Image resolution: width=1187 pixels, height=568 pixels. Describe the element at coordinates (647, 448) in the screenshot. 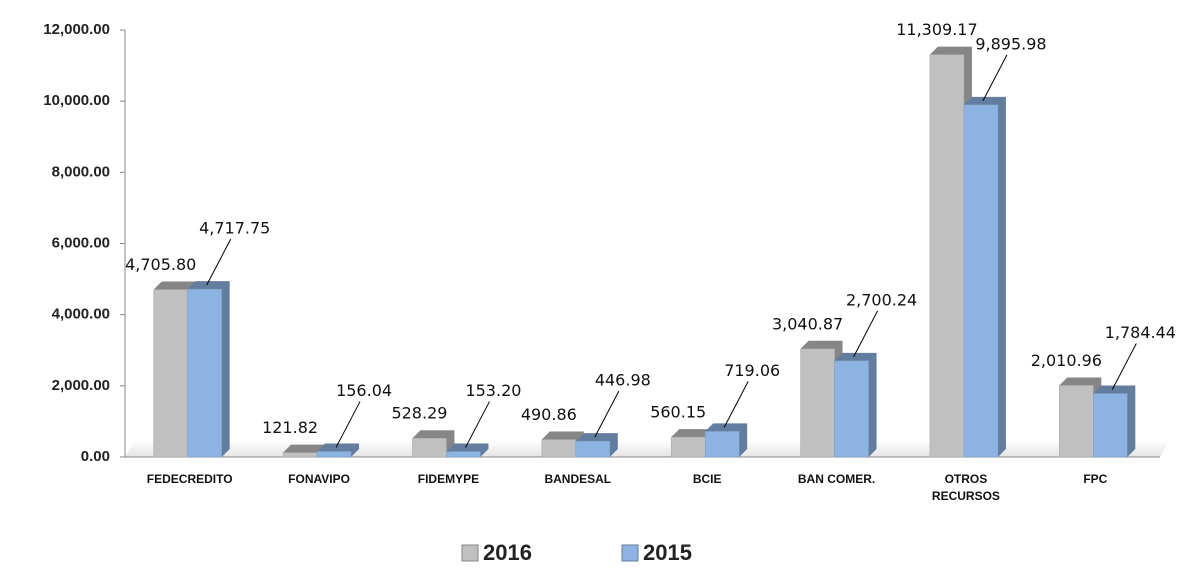

I see `floor` at that location.